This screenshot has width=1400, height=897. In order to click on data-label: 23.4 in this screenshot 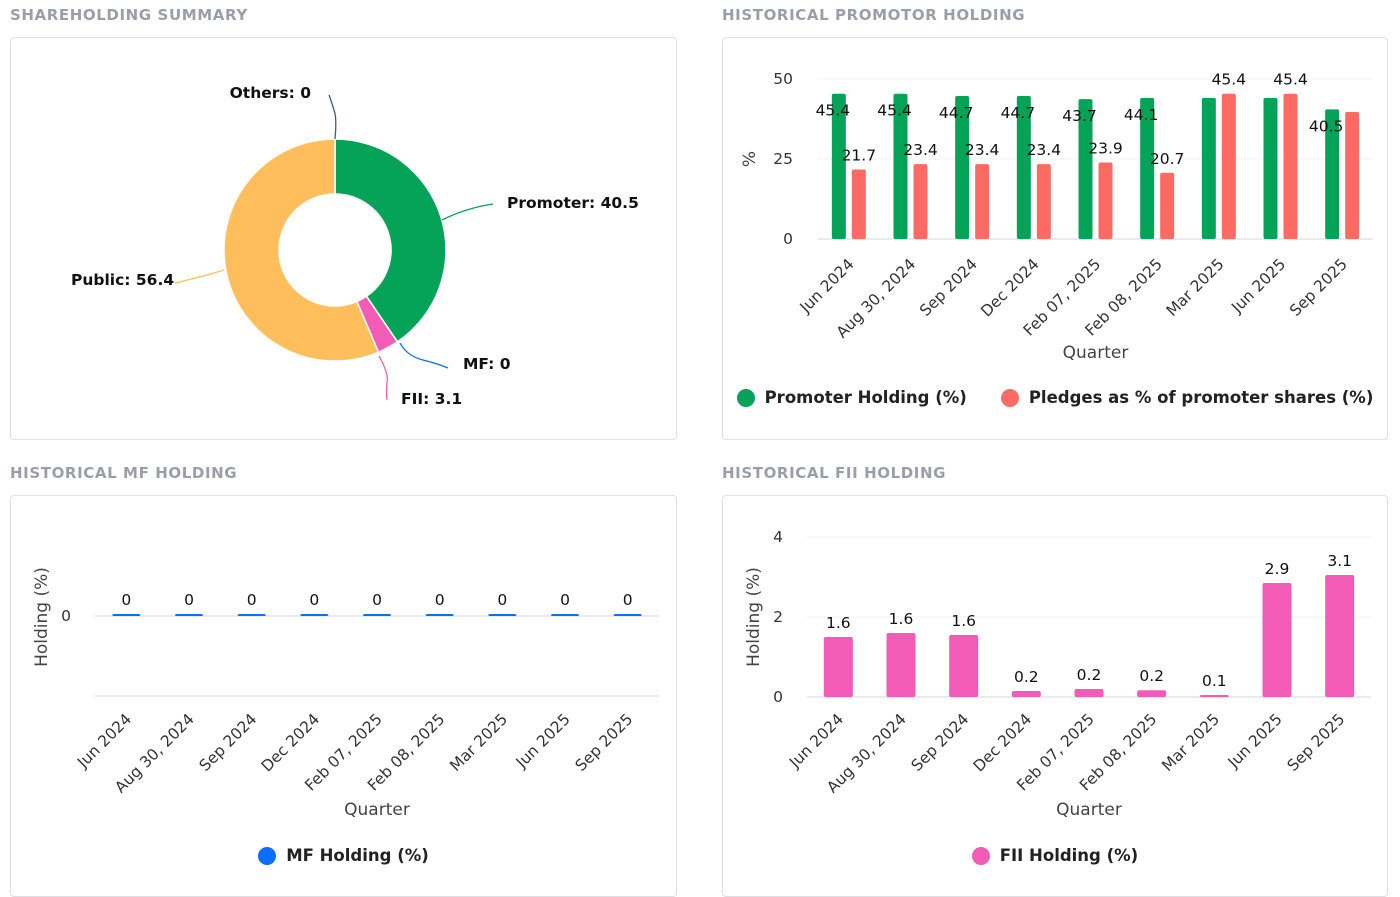, I will do `click(920, 150)`.